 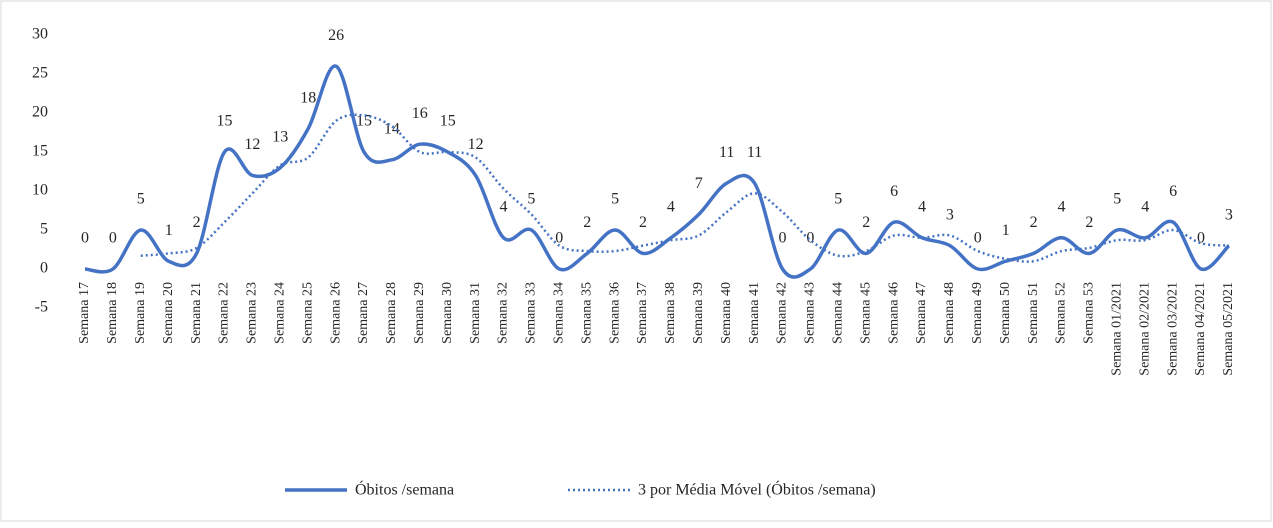 I want to click on x-tick-label: Semana 22, so click(x=224, y=313).